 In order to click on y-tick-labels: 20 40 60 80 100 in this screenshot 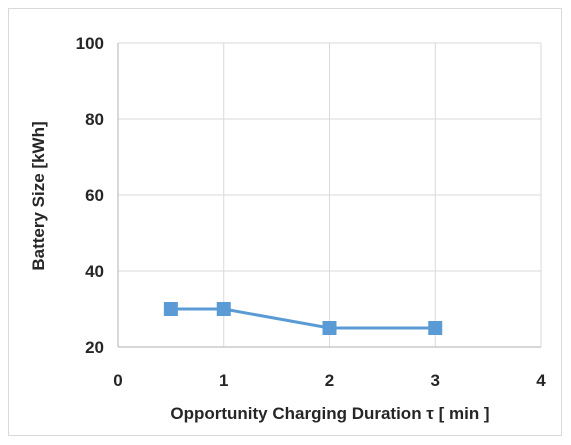, I will do `click(90, 195)`.